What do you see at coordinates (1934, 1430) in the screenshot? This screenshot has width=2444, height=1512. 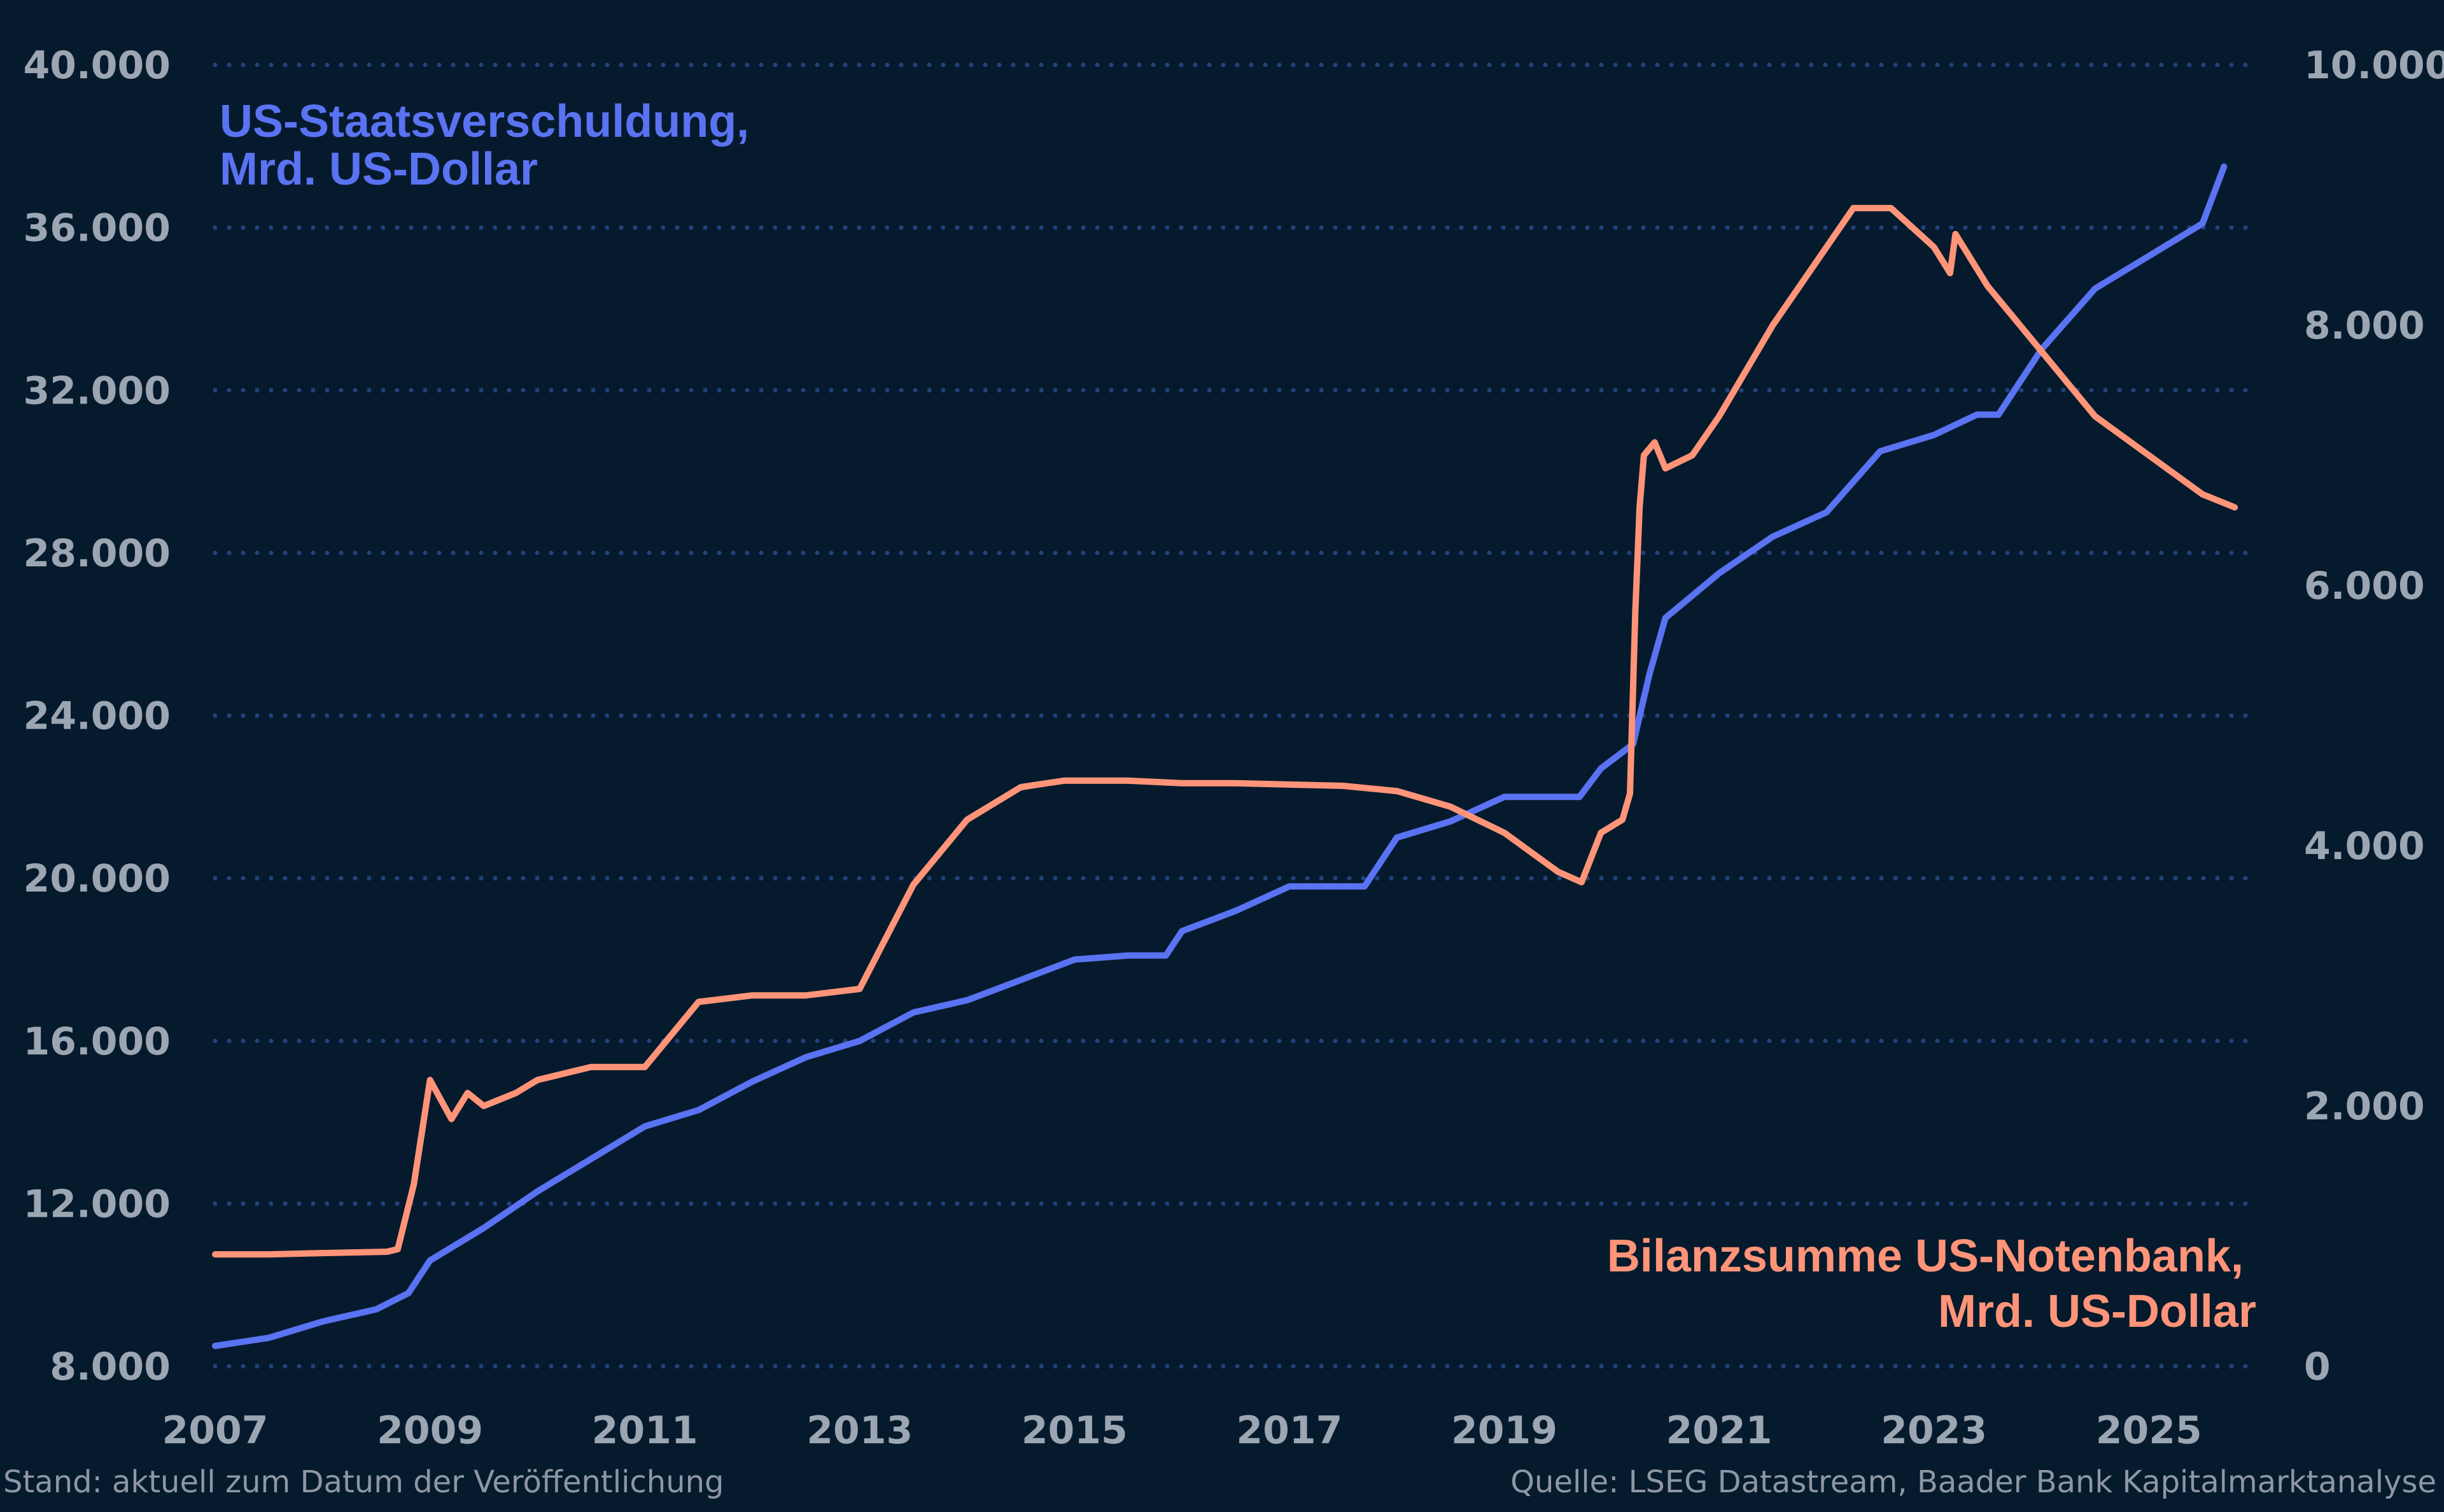 I see `x-axis-tick-label: 2023` at bounding box center [1934, 1430].